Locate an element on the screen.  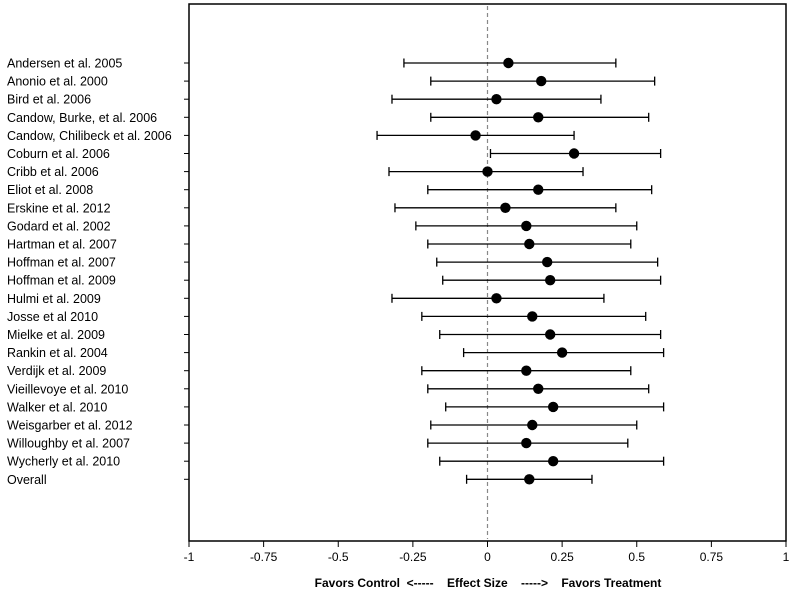
study-label: Candow, Burke, et al. 2006 is located at coordinates (82, 118).